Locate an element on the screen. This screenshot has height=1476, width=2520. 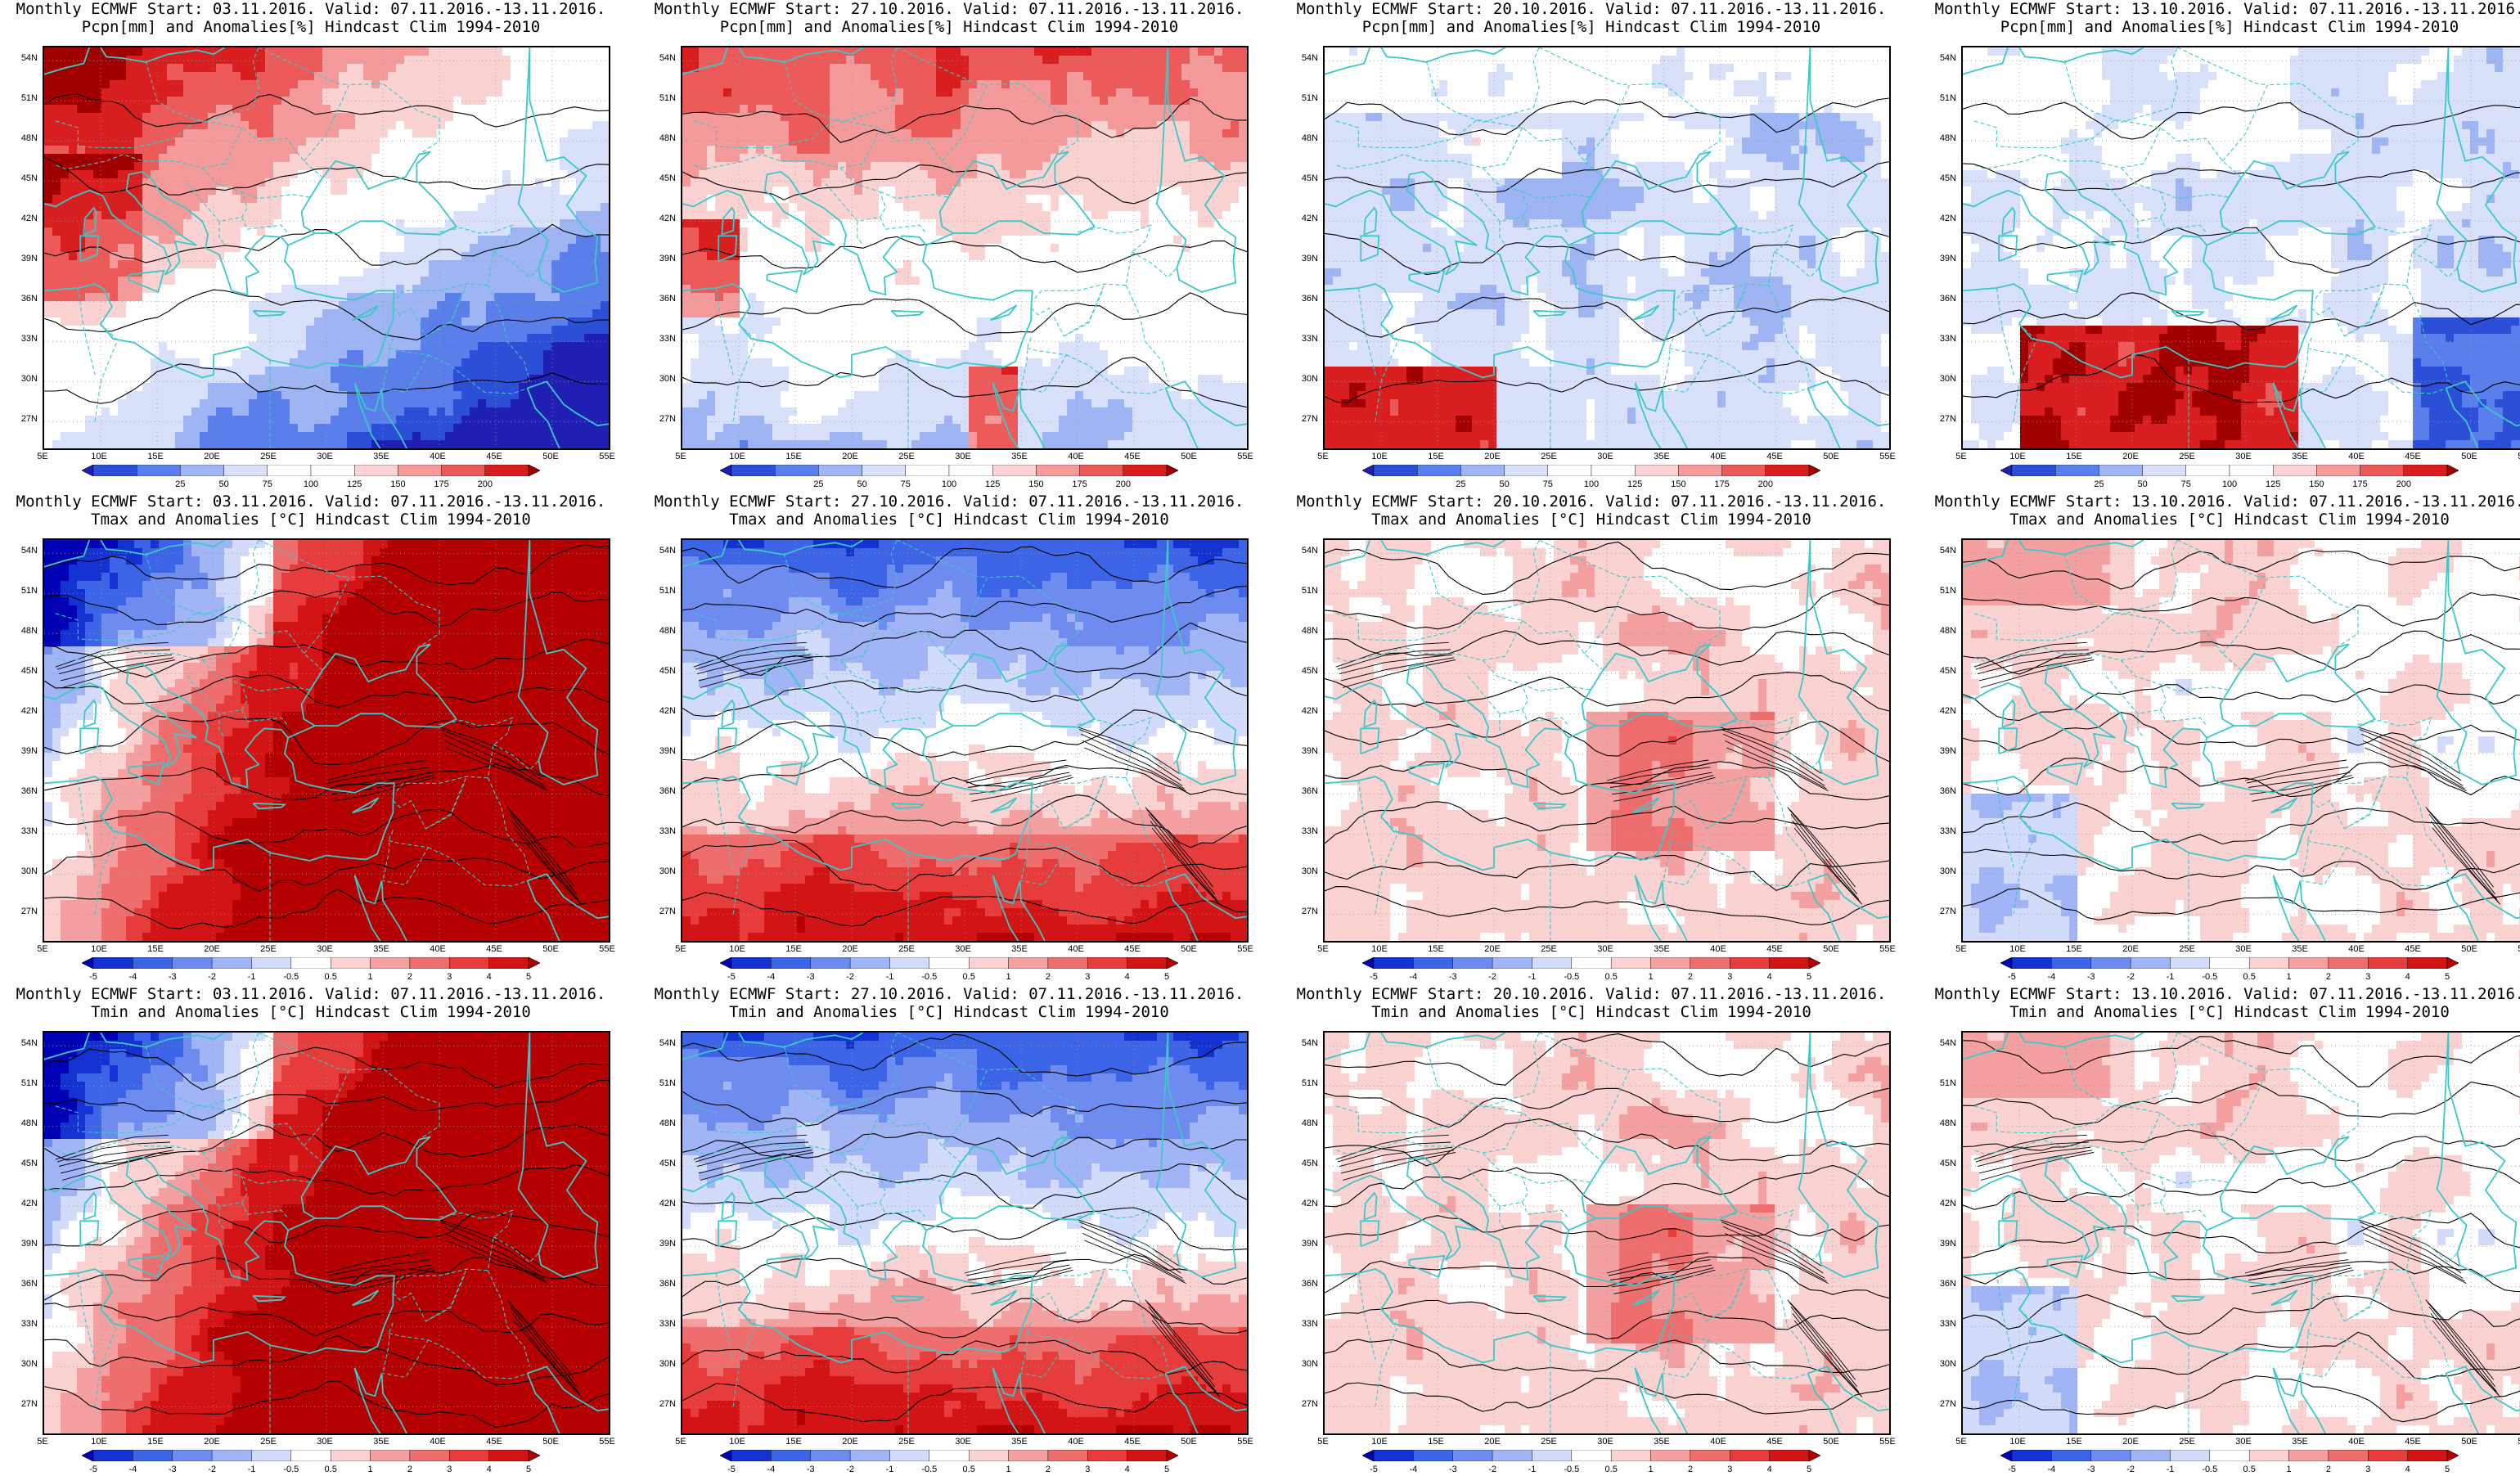
latitude-label: 36N is located at coordinates (1938, 299).